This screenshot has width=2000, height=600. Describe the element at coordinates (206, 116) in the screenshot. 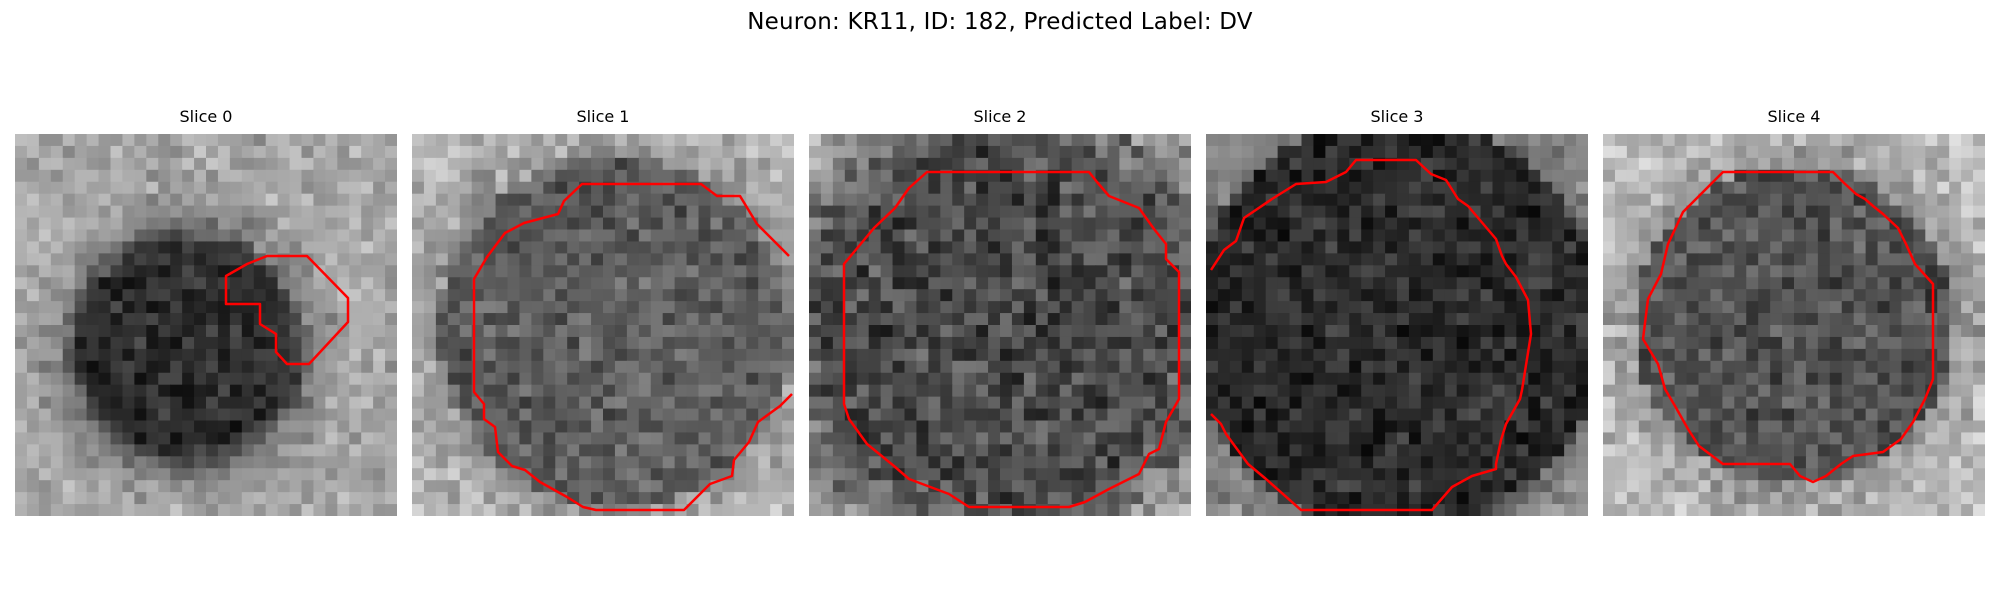

I see `slice-title-0: Slice 0` at that location.